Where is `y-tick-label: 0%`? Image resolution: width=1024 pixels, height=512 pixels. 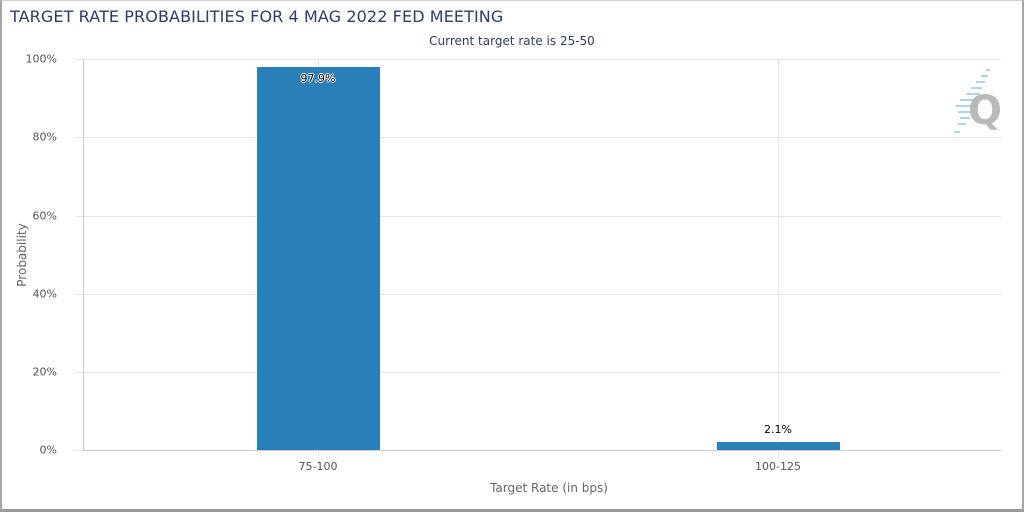
y-tick-label: 0% is located at coordinates (48, 450).